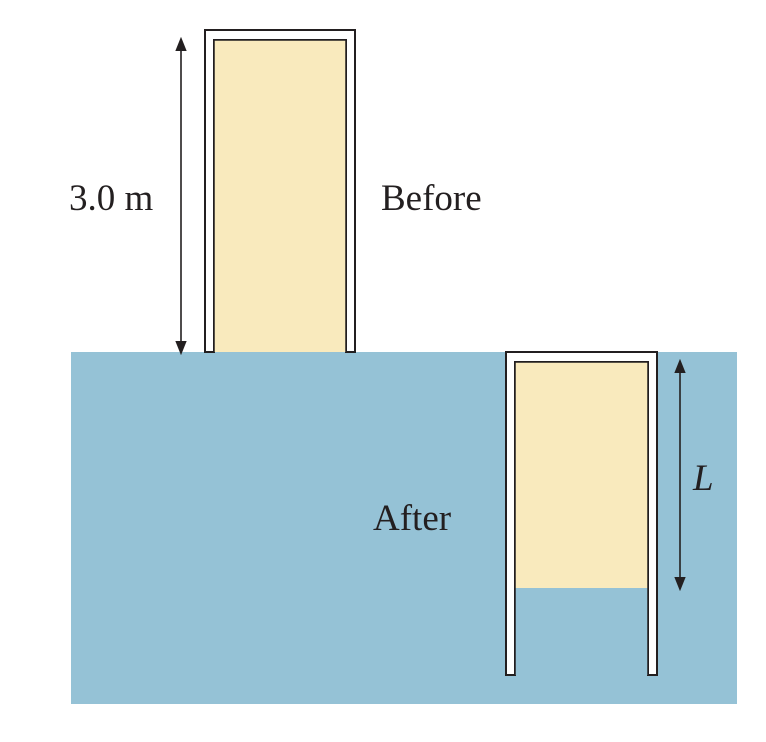  I want to click on tube-after, so click(581, 513).